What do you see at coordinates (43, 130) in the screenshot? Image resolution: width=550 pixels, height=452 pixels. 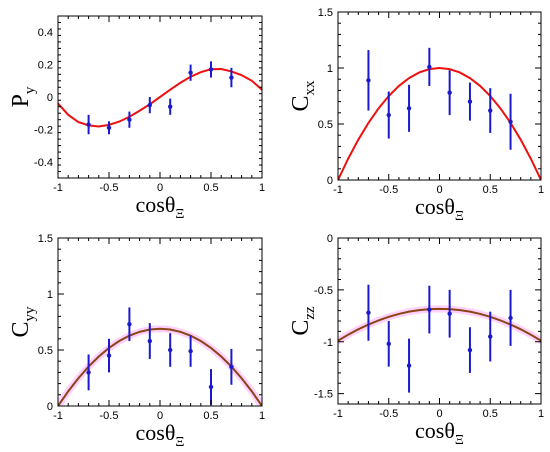 I see `y-tick-label: -0.2` at bounding box center [43, 130].